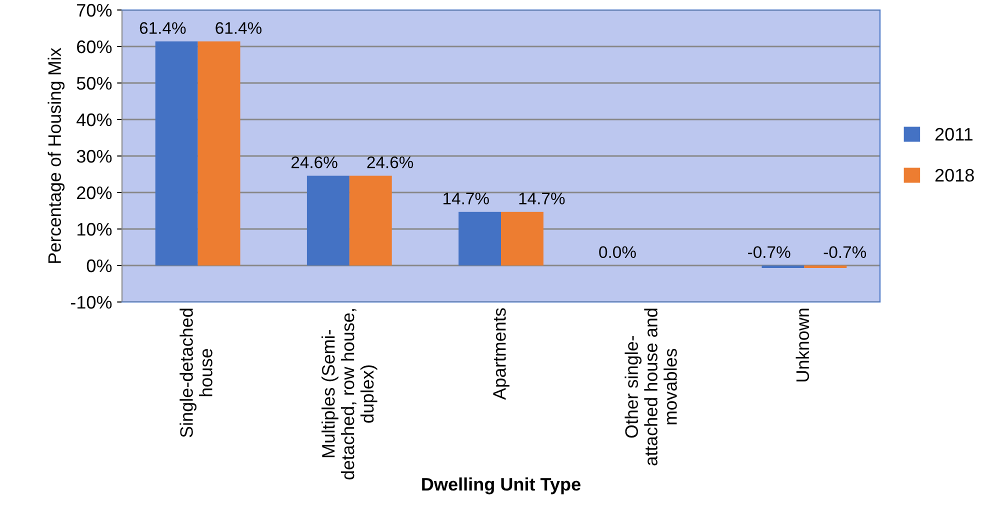  What do you see at coordinates (501, 485) in the screenshot?
I see `x-axis-title: Dwelling Unit Type` at bounding box center [501, 485].